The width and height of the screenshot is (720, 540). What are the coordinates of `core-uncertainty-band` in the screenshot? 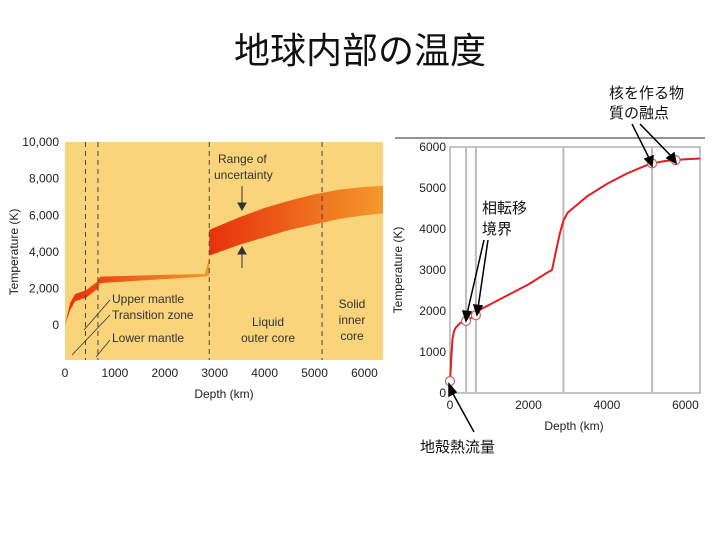 It's located at (296, 221).